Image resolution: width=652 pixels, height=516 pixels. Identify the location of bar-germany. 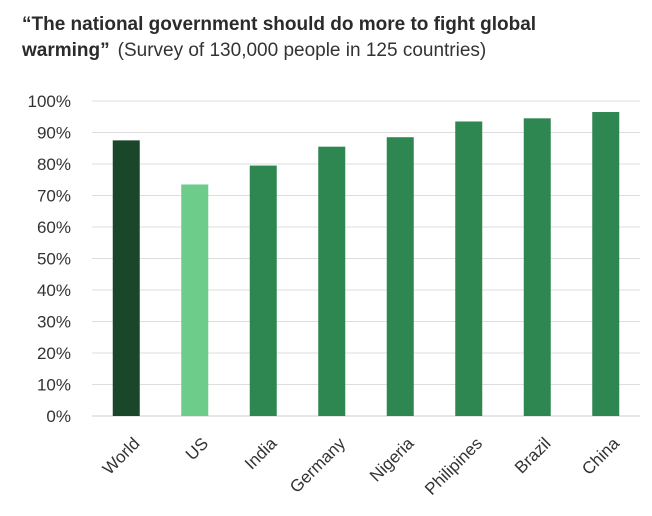
(332, 281).